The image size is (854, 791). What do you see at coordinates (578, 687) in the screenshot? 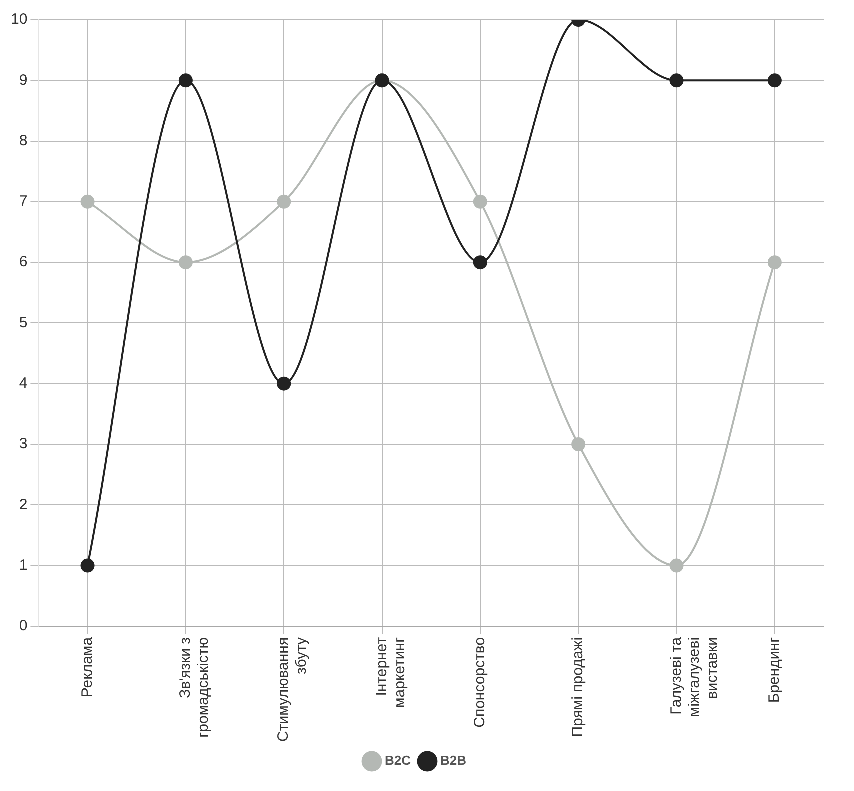
I see `x-tick-label: Прямі продажі` at bounding box center [578, 687].